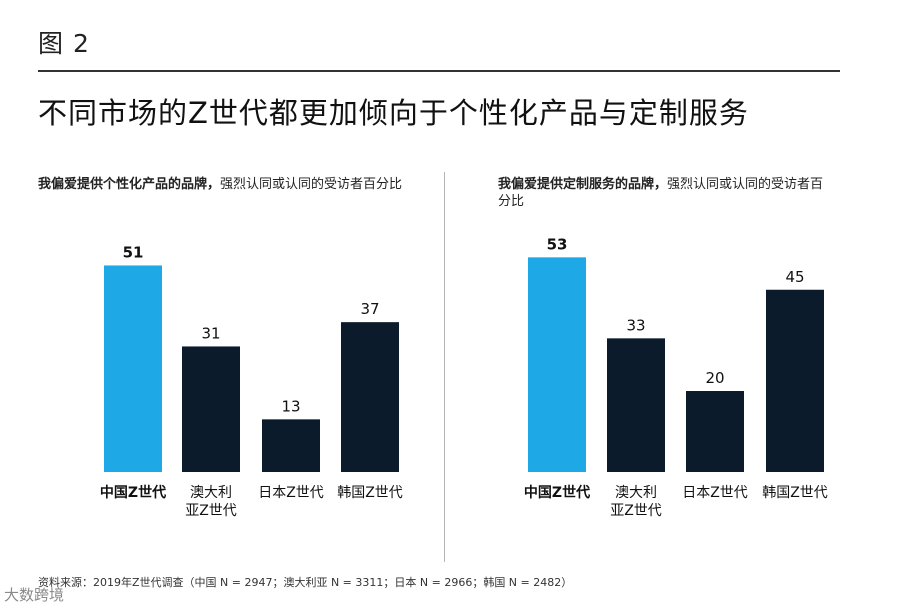 Image resolution: width=900 pixels, height=610 pixels. What do you see at coordinates (210, 333) in the screenshot?
I see `chart-1-value-label-2: 31` at bounding box center [210, 333].